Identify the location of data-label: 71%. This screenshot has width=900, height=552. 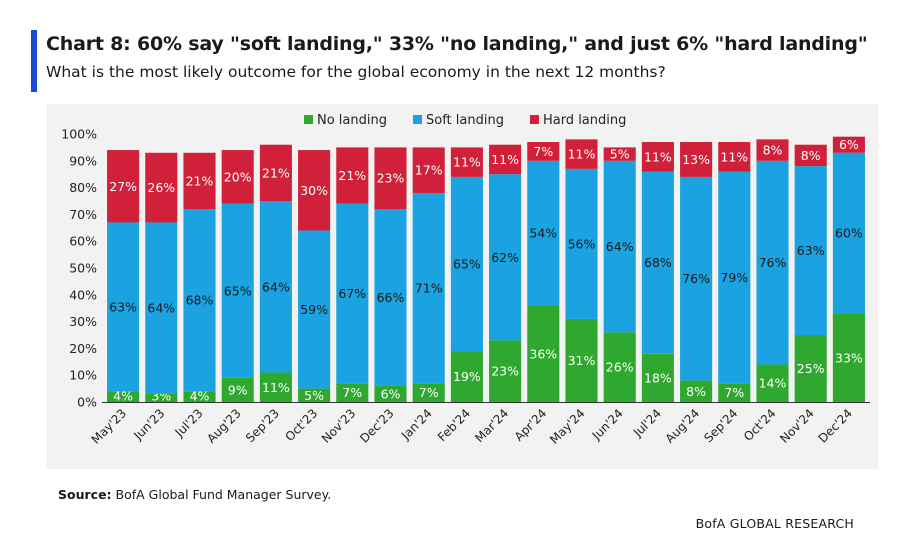
(429, 288).